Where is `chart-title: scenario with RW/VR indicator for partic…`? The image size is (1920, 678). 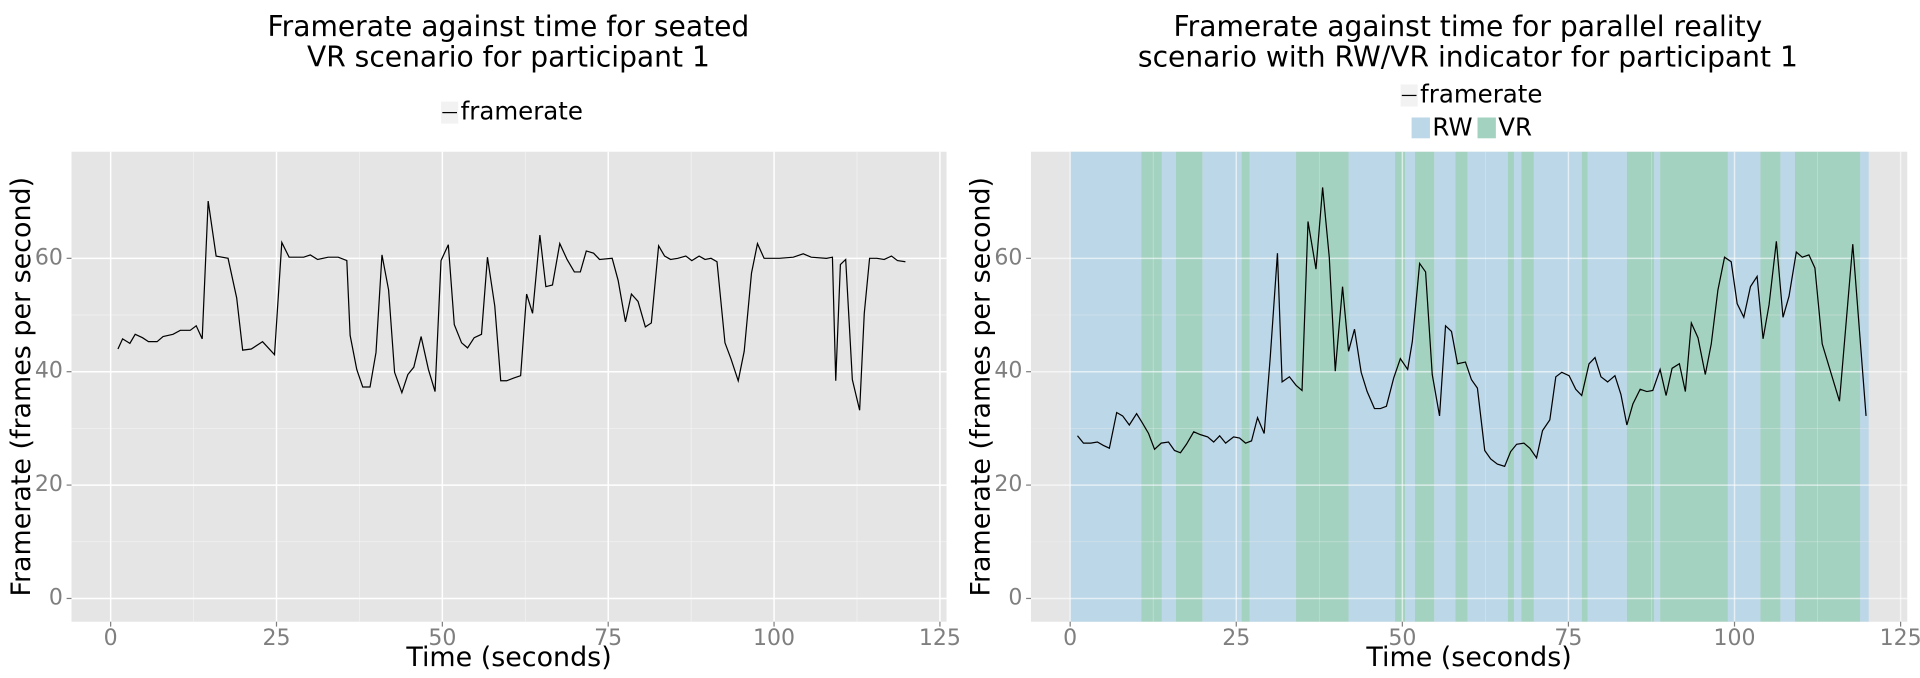 chart-title: scenario with RW/VR indicator for partic… is located at coordinates (1468, 57).